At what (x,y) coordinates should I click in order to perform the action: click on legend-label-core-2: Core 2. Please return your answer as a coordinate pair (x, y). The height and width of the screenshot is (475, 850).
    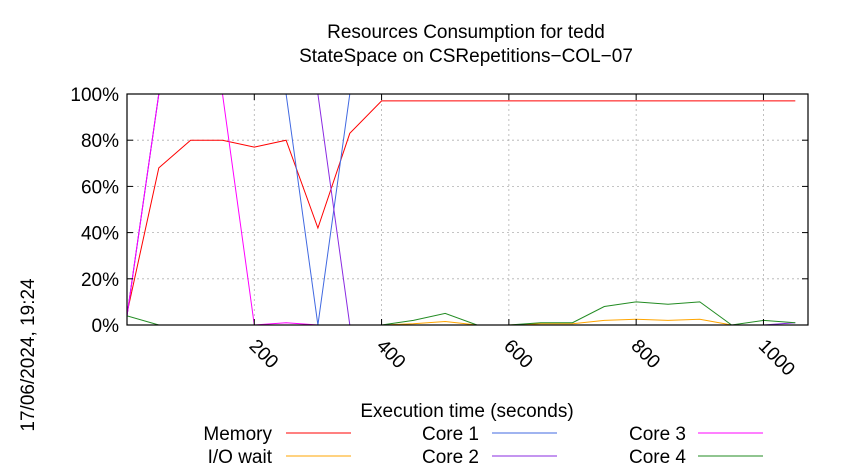
    Looking at the image, I should click on (450, 457).